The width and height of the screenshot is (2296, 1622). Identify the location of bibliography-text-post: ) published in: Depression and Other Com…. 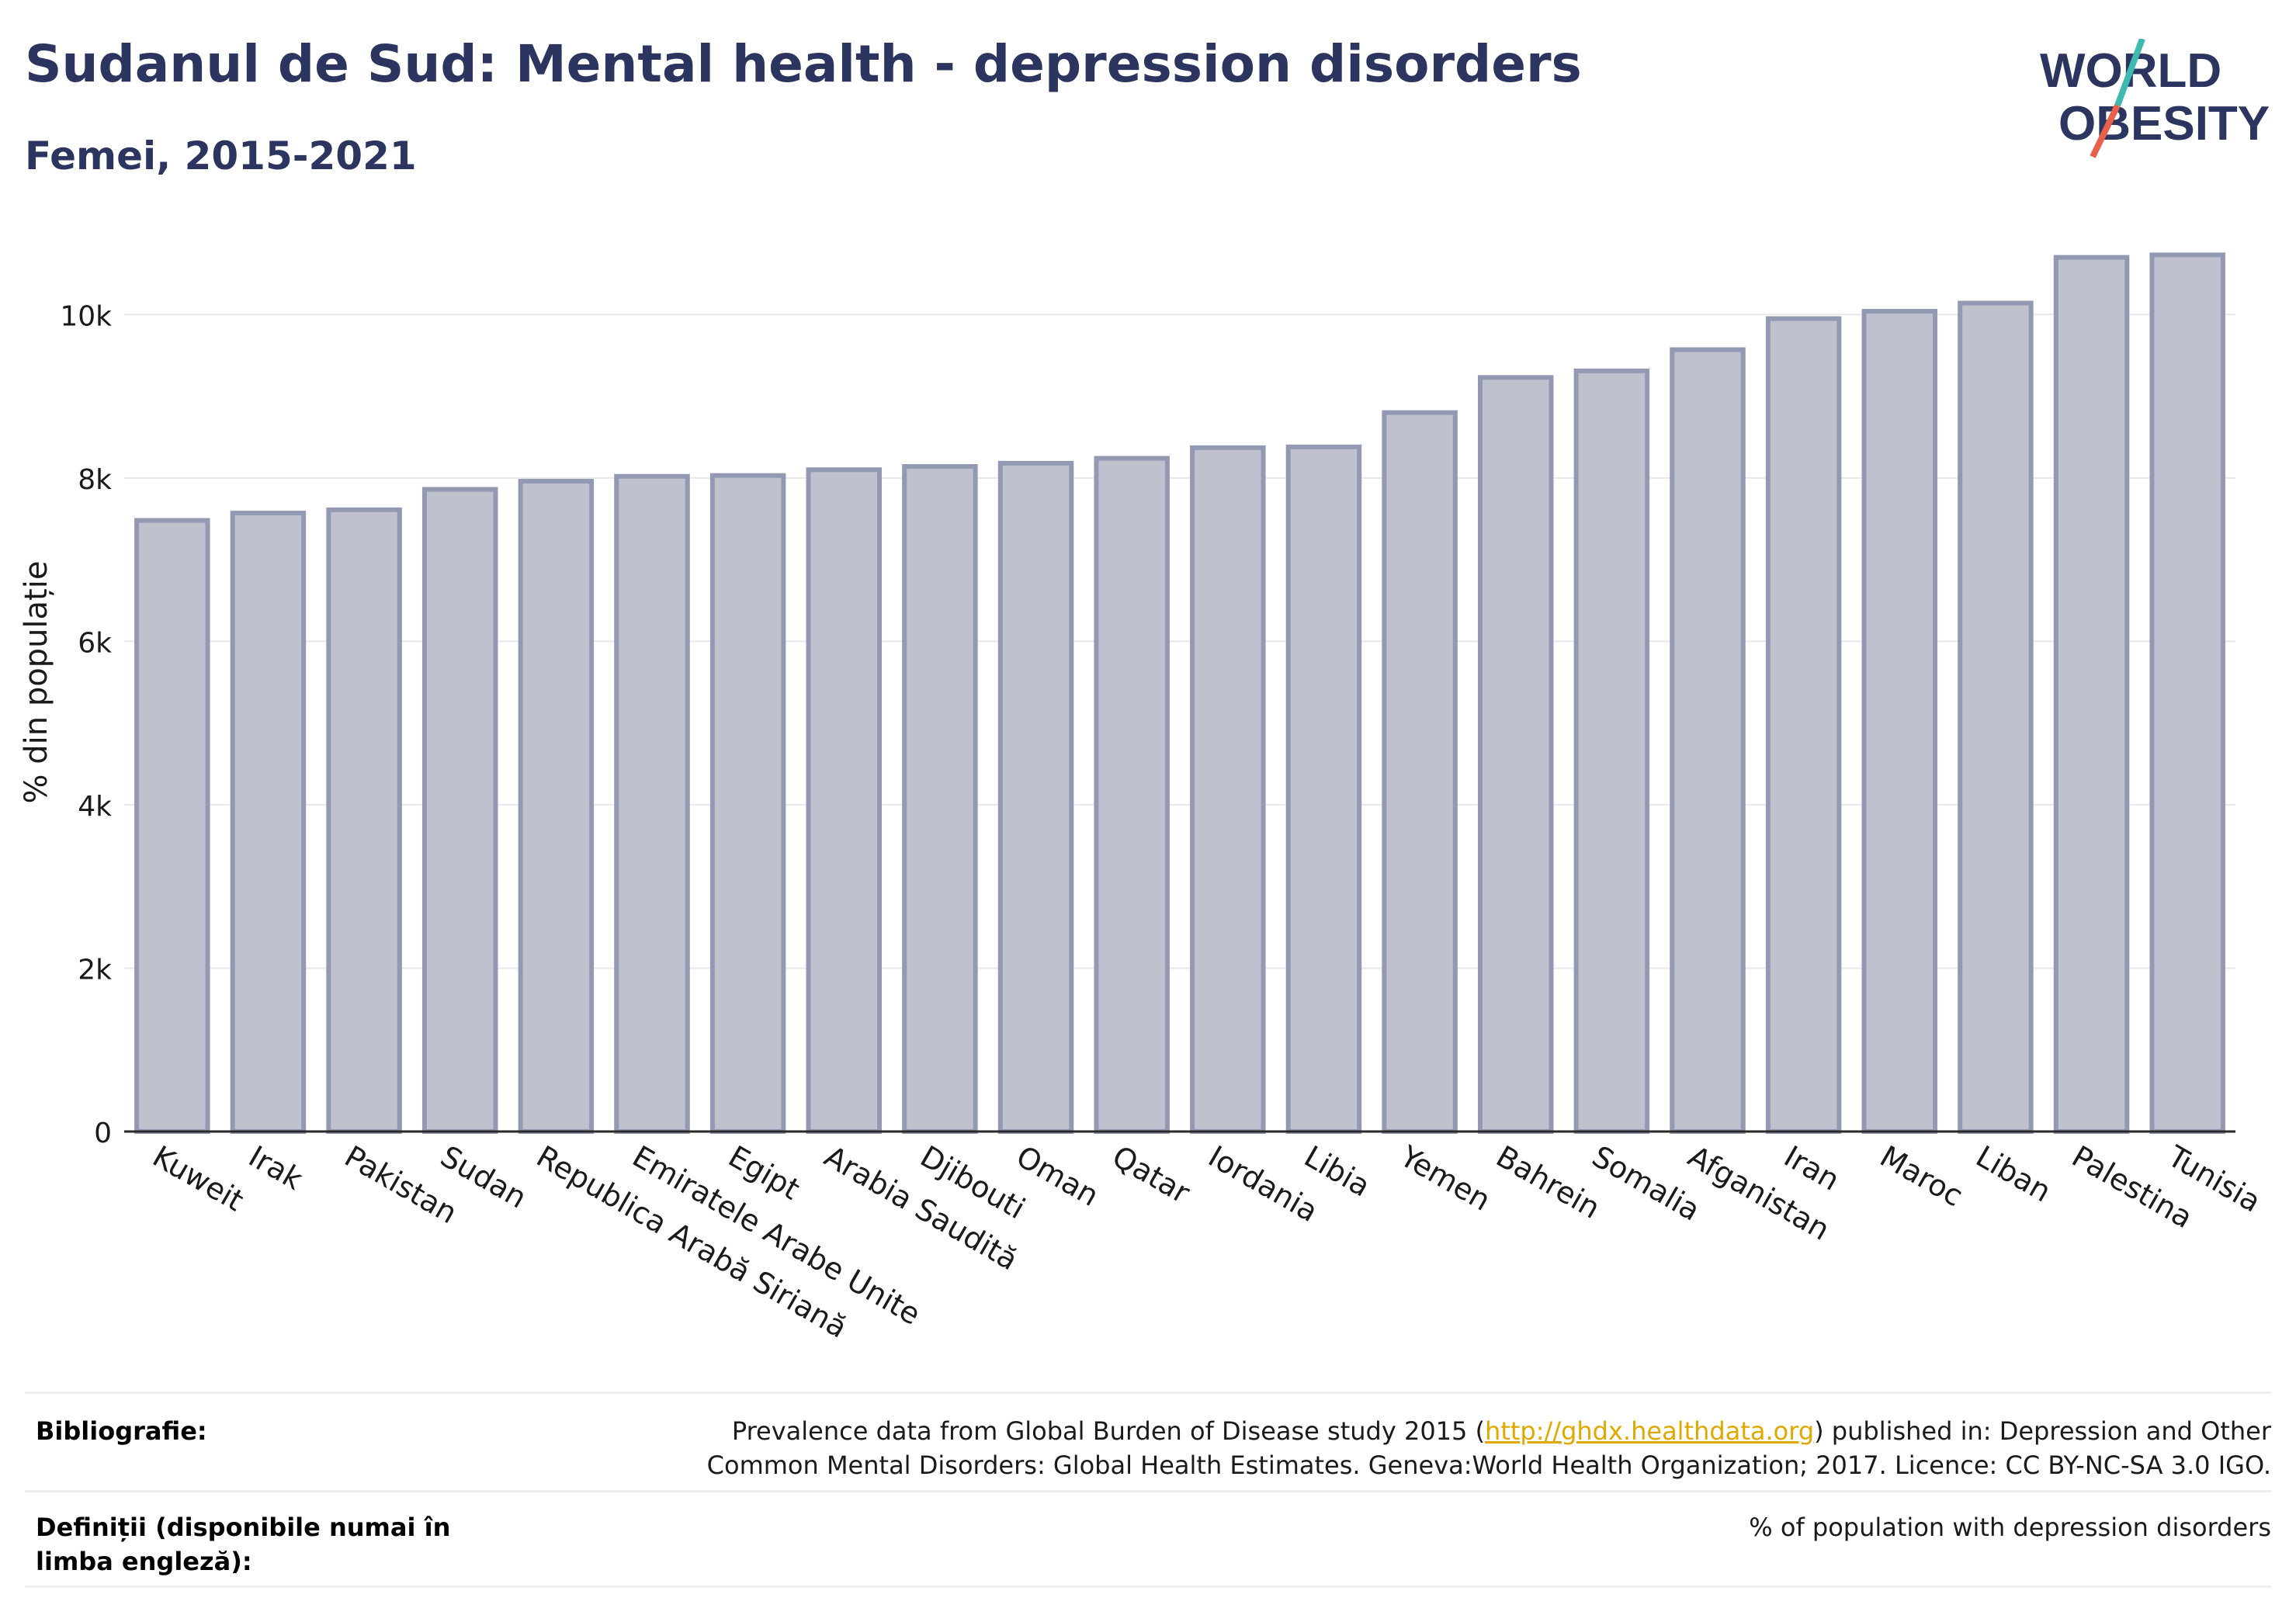
(1488, 1448).